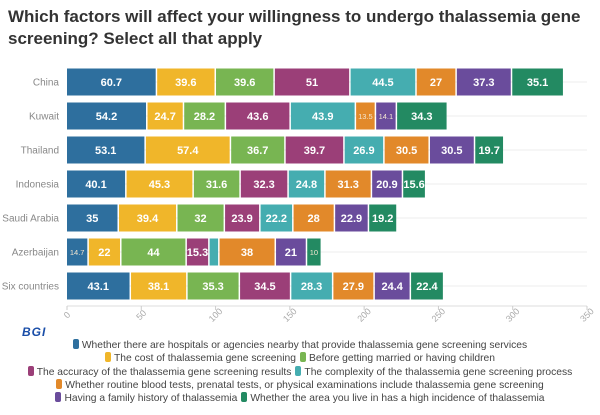 The height and width of the screenshot is (415, 600). I want to click on category-label: Six countries, so click(30, 287).